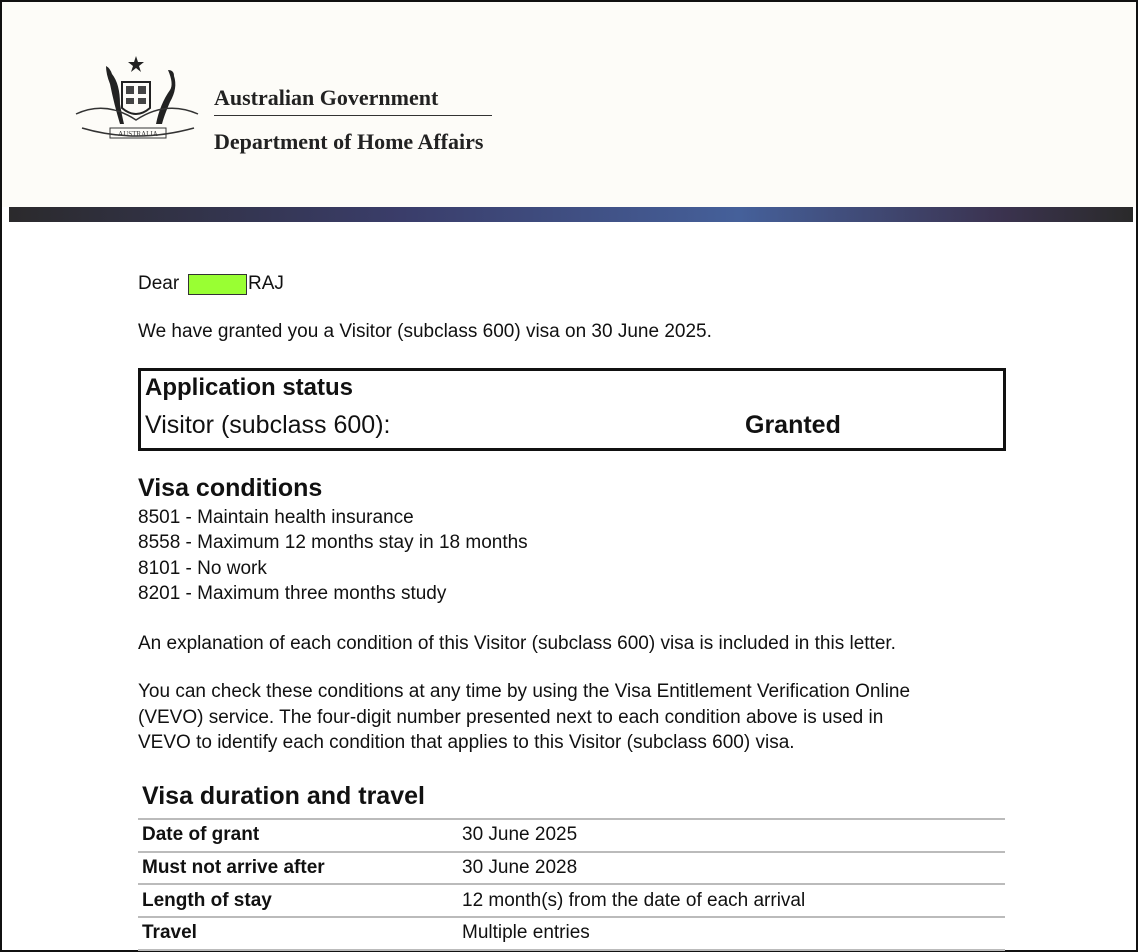 The width and height of the screenshot is (1138, 952). What do you see at coordinates (230, 488) in the screenshot?
I see `conditions-title: Visa conditions` at bounding box center [230, 488].